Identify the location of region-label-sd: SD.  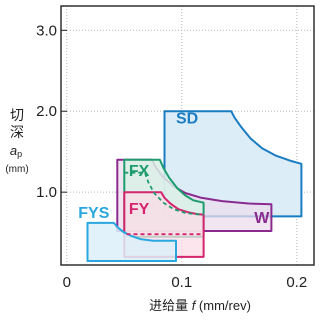
(187, 118).